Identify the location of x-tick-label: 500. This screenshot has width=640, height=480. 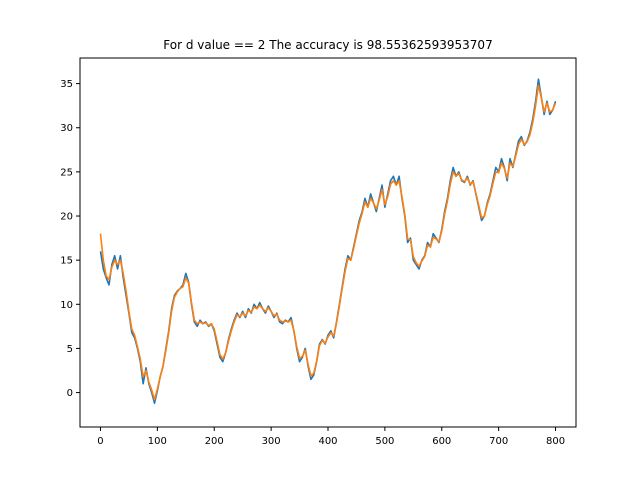
(384, 441).